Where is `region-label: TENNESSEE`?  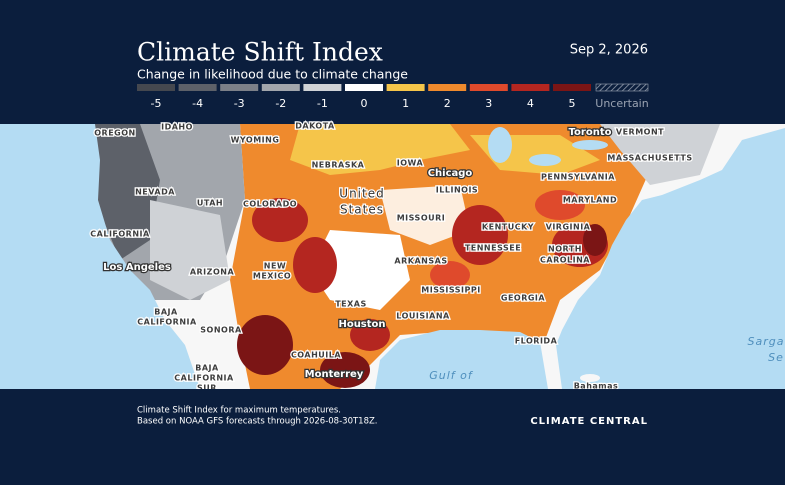 region-label: TENNESSEE is located at coordinates (493, 248).